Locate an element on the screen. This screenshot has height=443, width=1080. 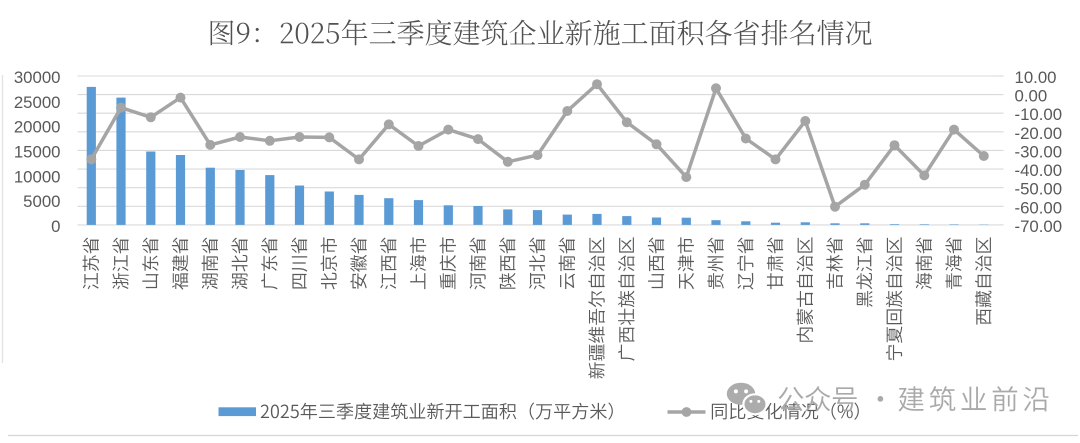
svg-text: -40.00 is located at coordinates (1039, 170).